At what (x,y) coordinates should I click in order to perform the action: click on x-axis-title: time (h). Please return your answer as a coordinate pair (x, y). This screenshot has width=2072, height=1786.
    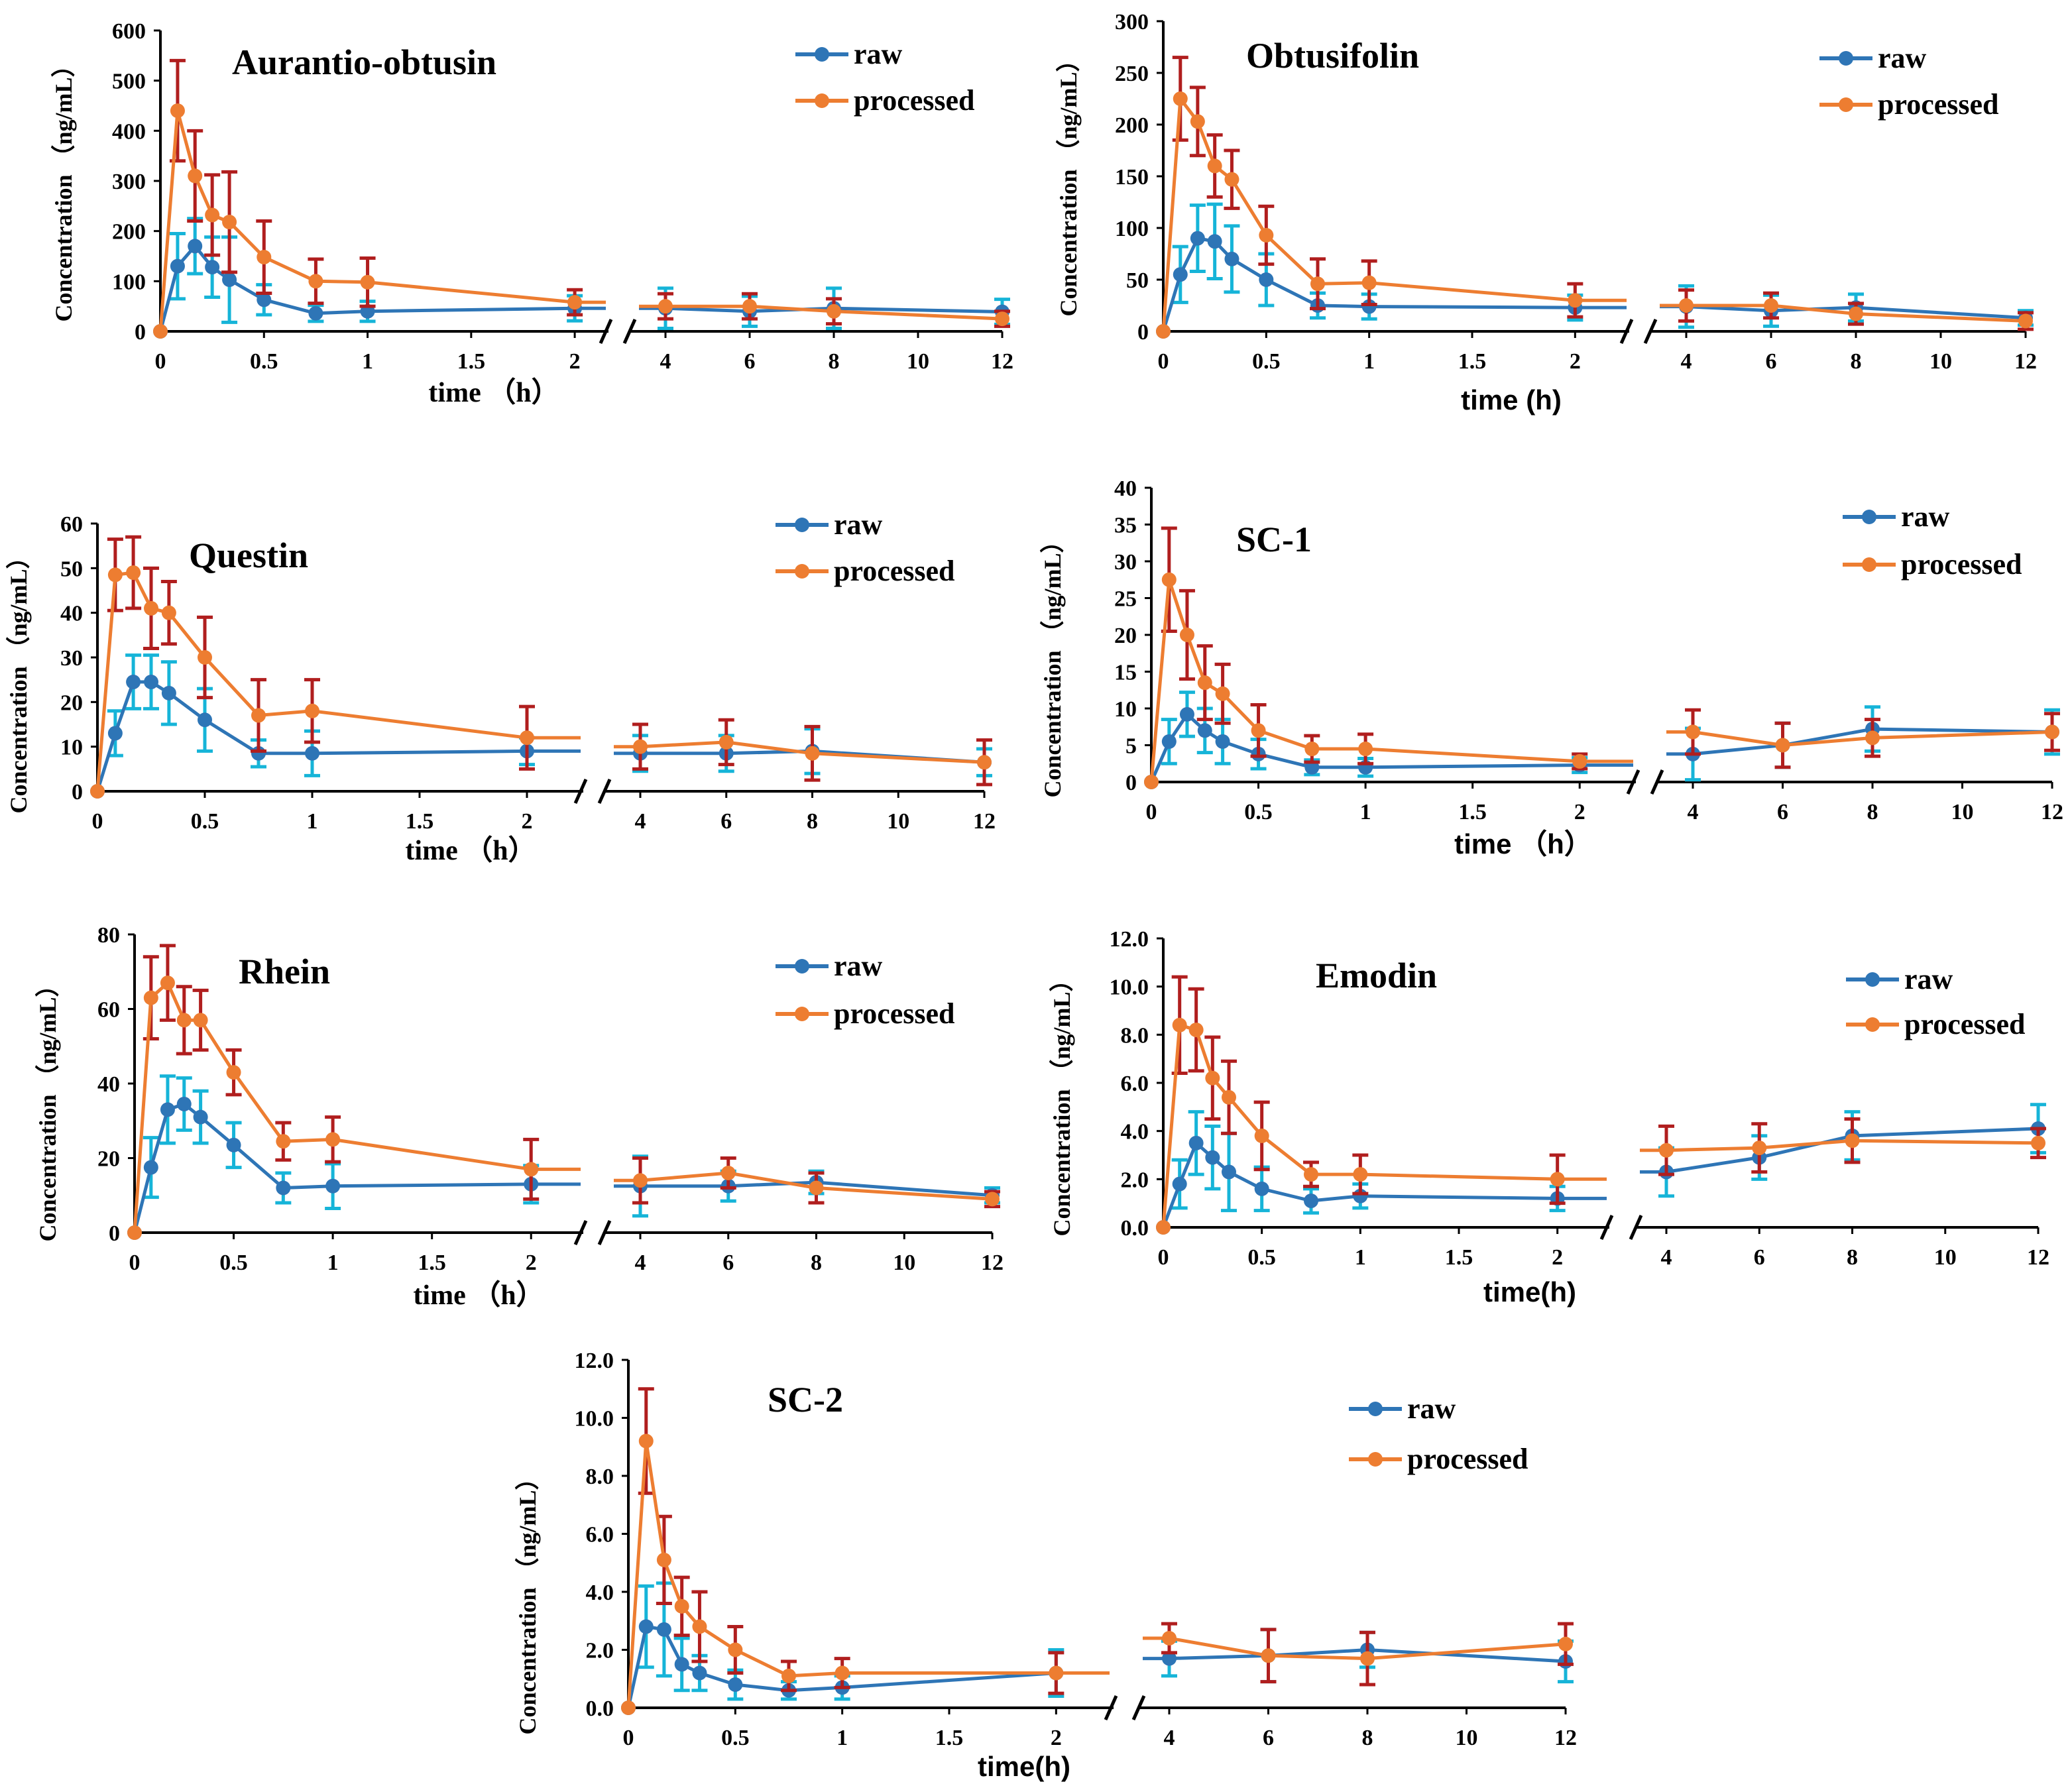
    Looking at the image, I should click on (1511, 400).